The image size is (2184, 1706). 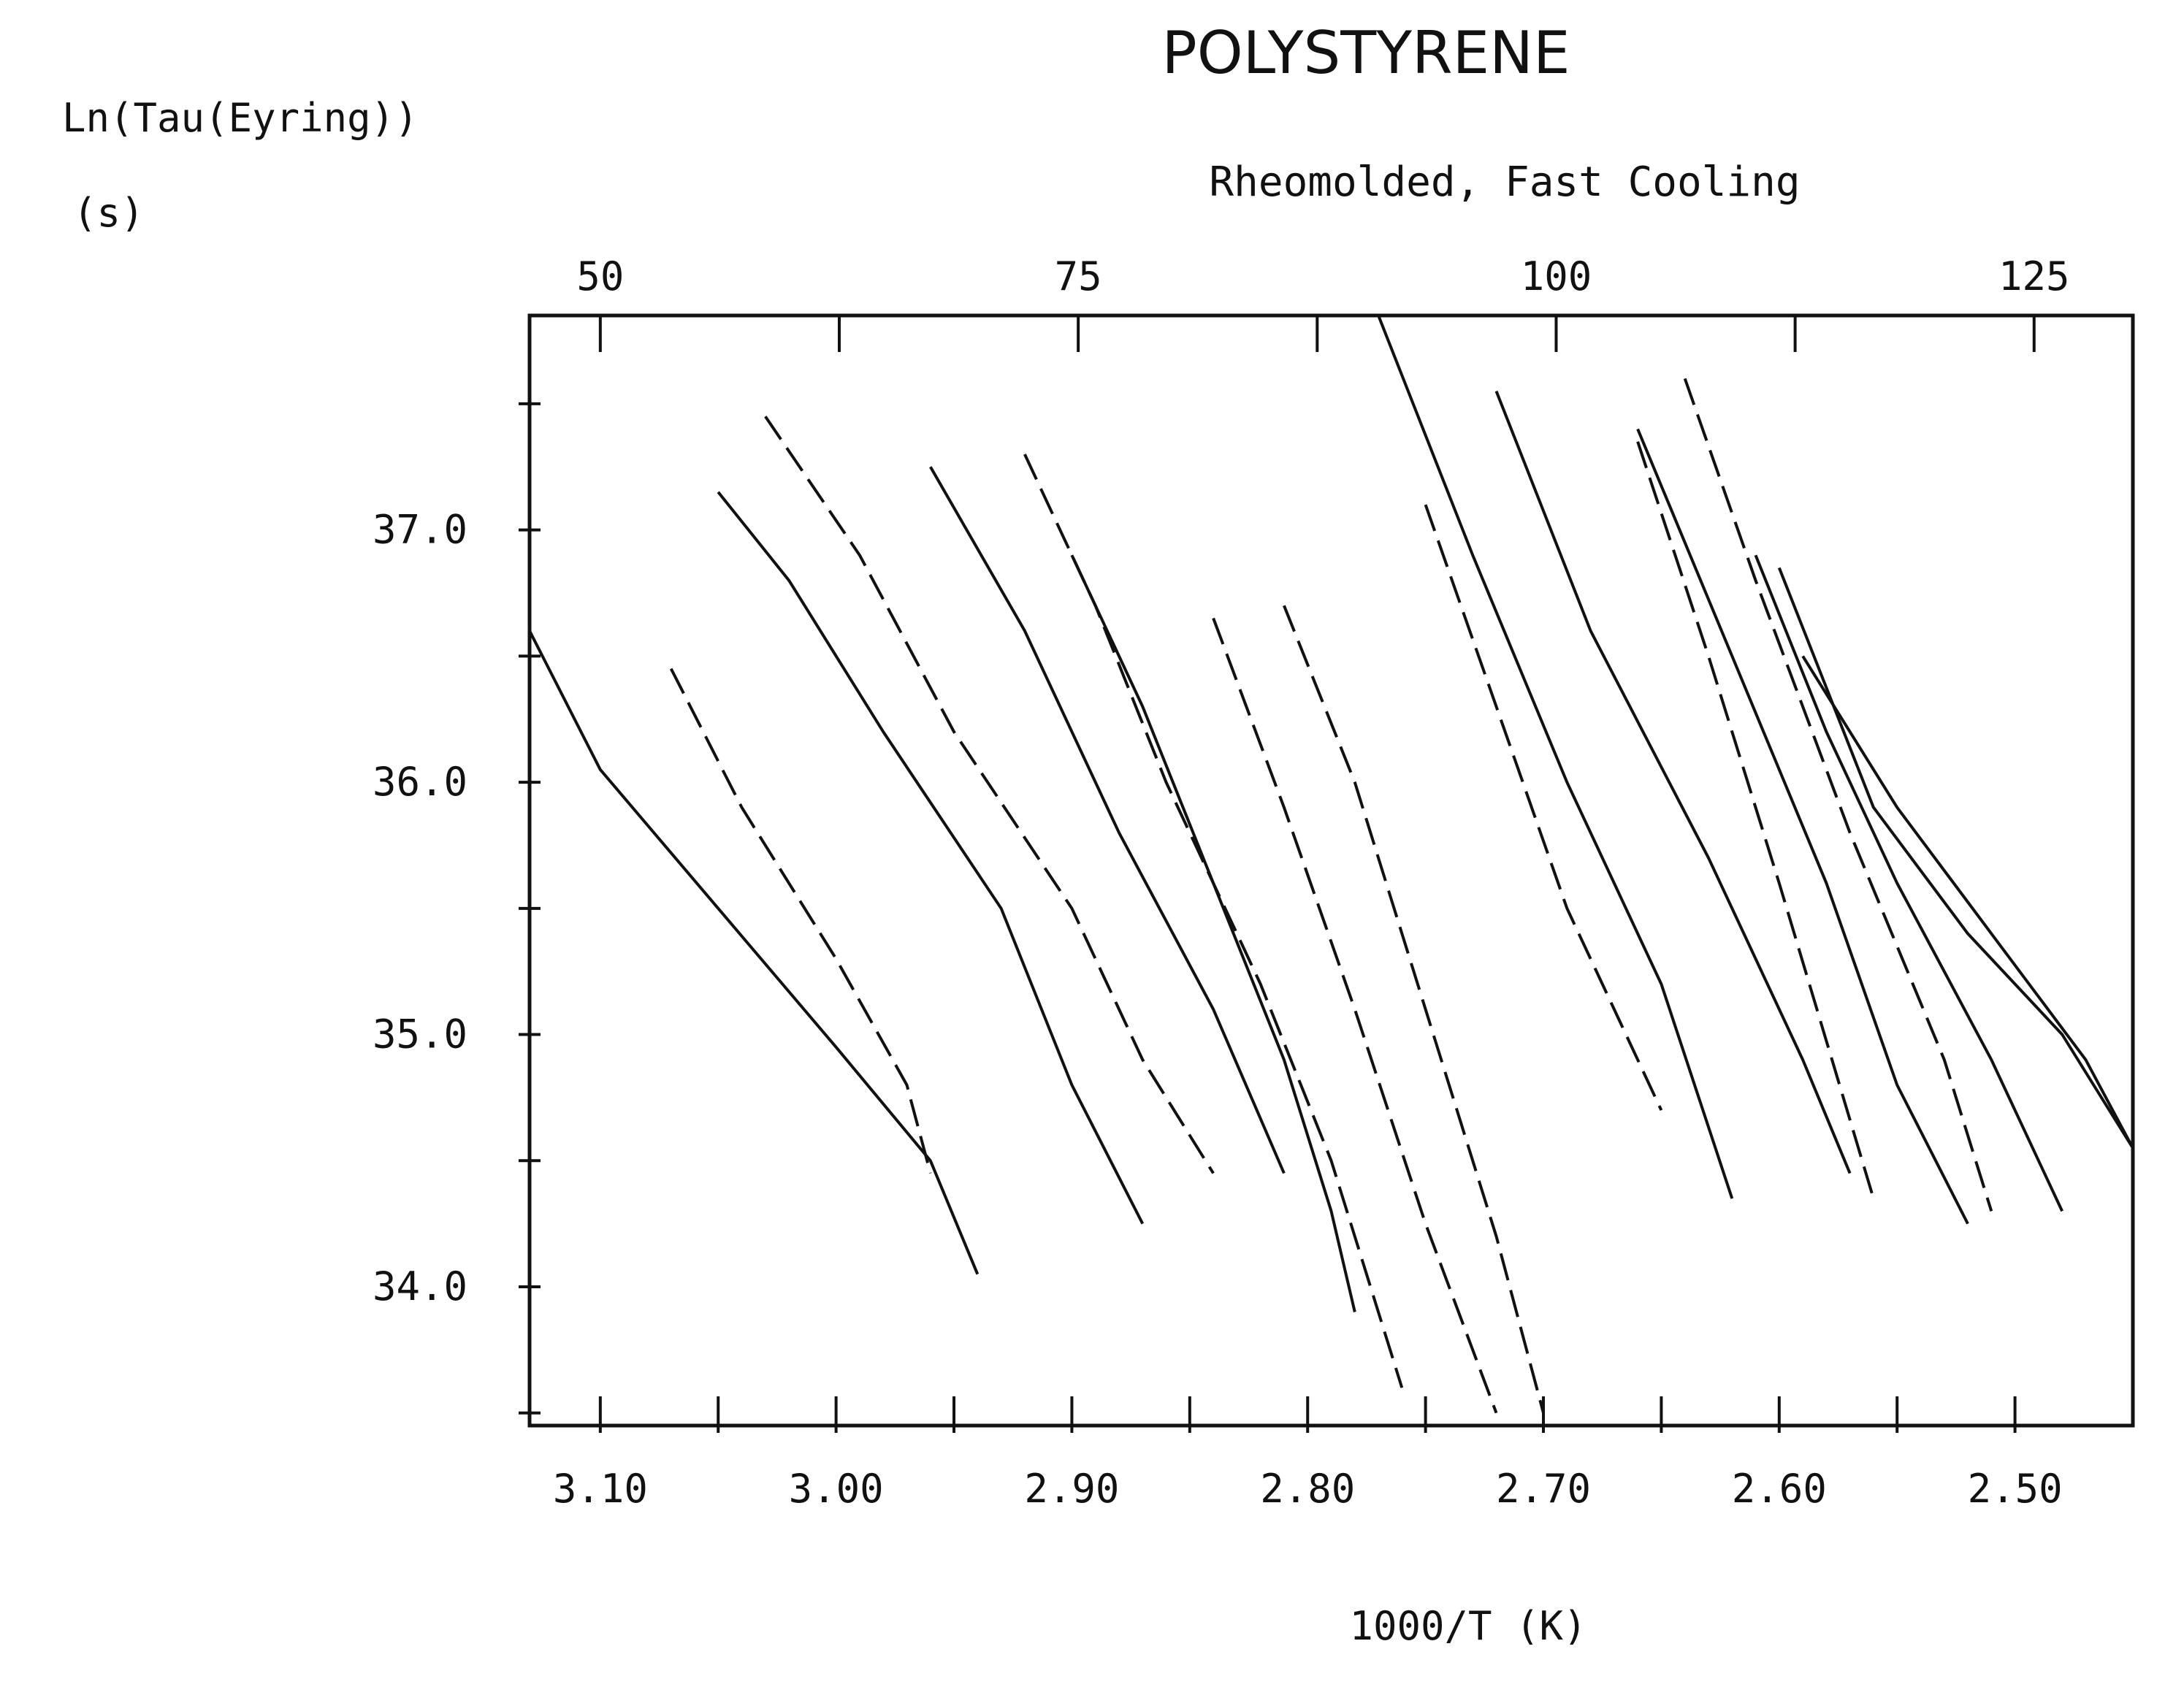 What do you see at coordinates (241, 118) in the screenshot?
I see `y-axis-label: Ln(Tau(Eyring))` at bounding box center [241, 118].